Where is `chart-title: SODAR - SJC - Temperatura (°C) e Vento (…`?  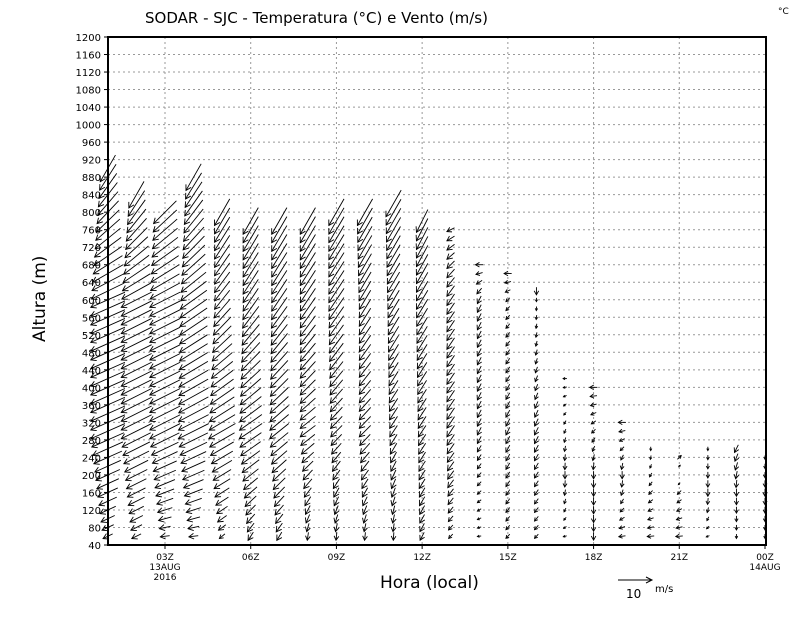 chart-title: SODAR - SJC - Temperatura (°C) e Vento (… is located at coordinates (316, 18).